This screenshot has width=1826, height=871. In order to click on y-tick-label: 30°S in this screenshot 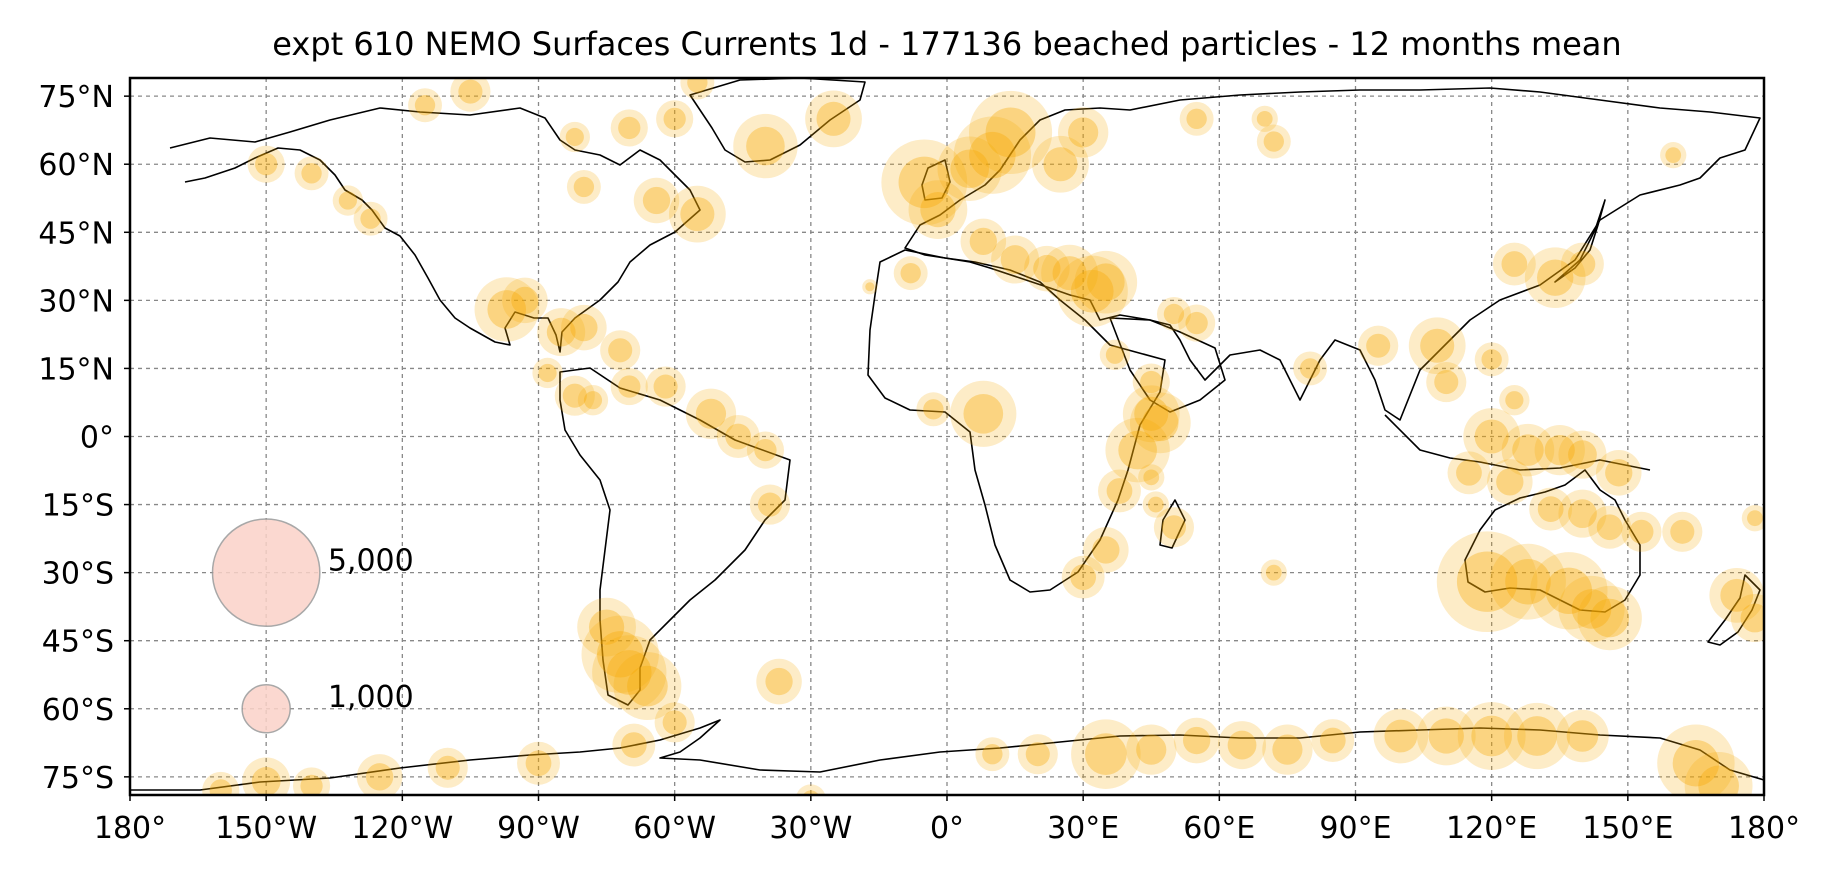, I will do `click(78, 574)`.